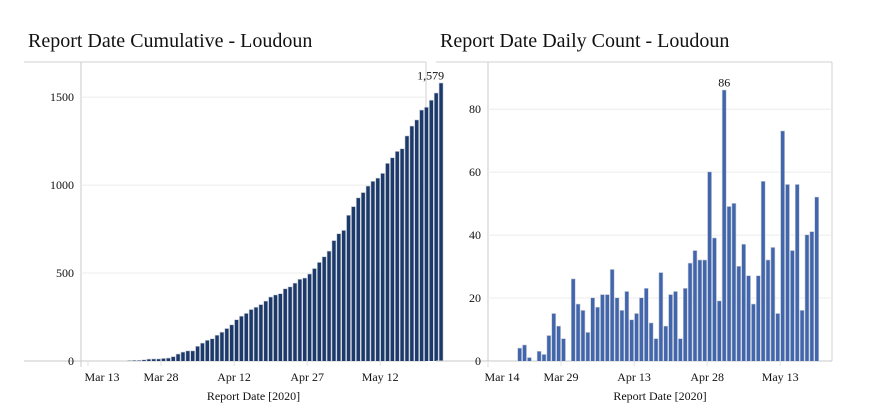 The image size is (873, 415). Describe the element at coordinates (659, 396) in the screenshot. I see `daily-x-axis-title: Report Date [2020]` at that location.